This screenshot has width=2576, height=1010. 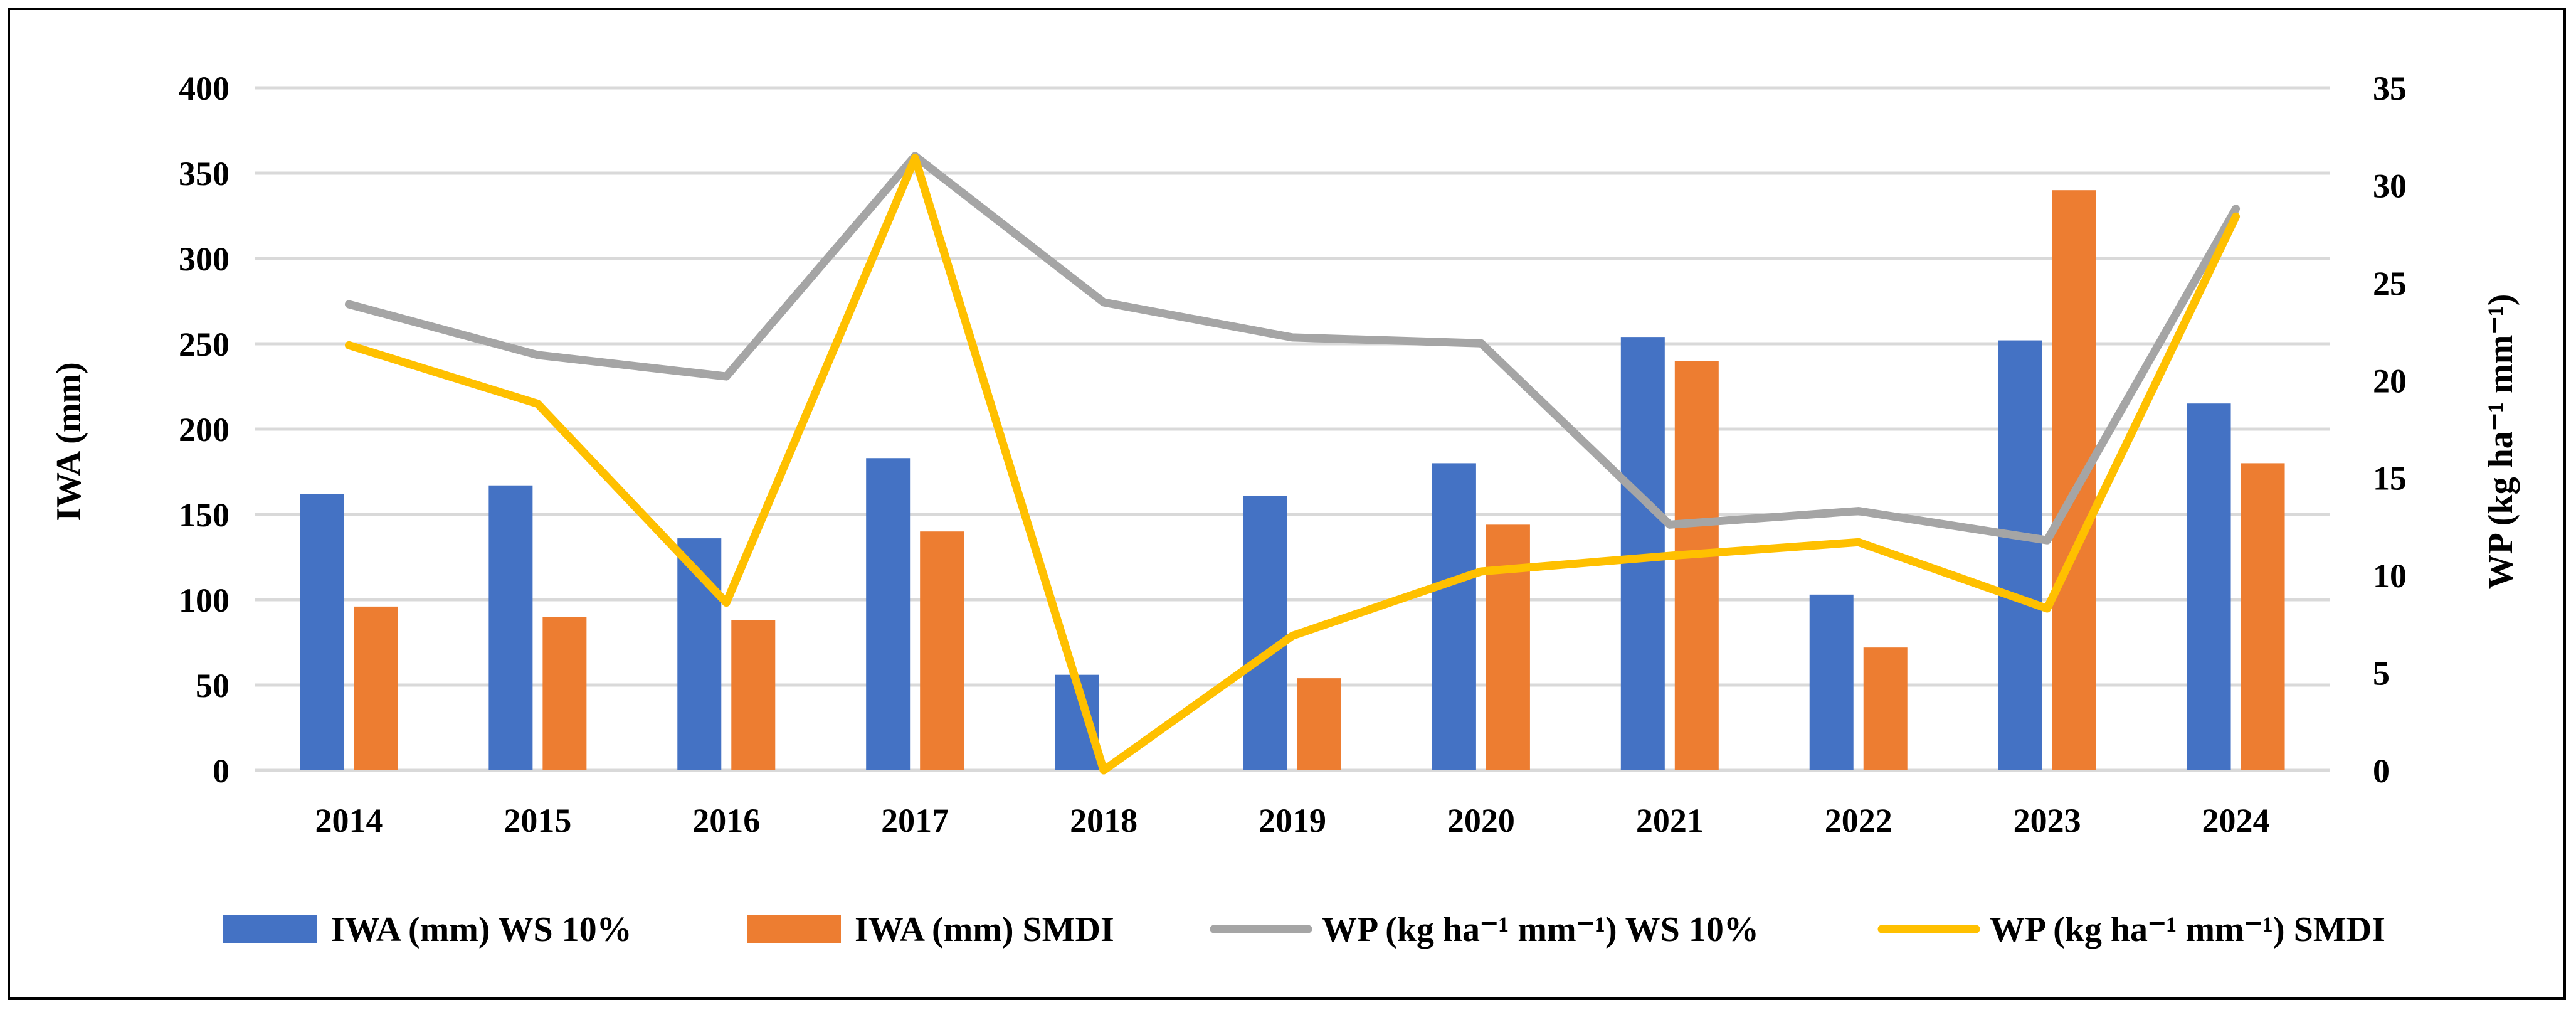 I want to click on x-tick-label: 2021, so click(x=1670, y=820).